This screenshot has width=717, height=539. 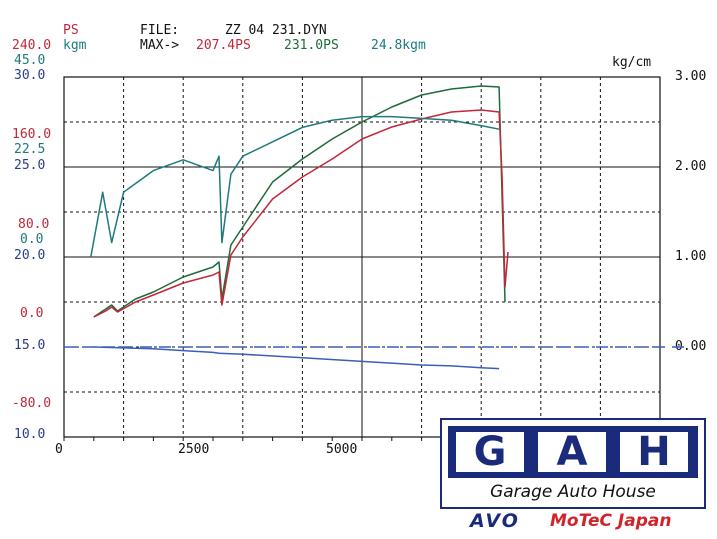 What do you see at coordinates (34, 224) in the screenshot?
I see `ps-tick-label: 80.0` at bounding box center [34, 224].